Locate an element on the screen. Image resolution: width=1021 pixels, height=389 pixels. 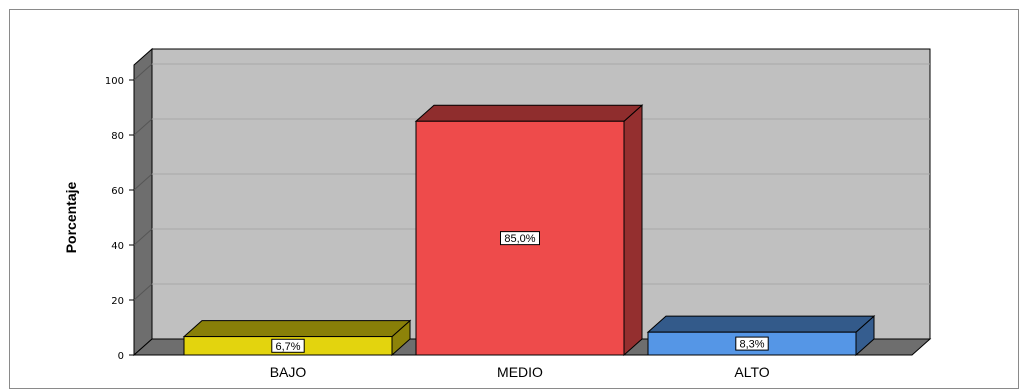
bar-bajo: 6,7% is located at coordinates (297, 338).